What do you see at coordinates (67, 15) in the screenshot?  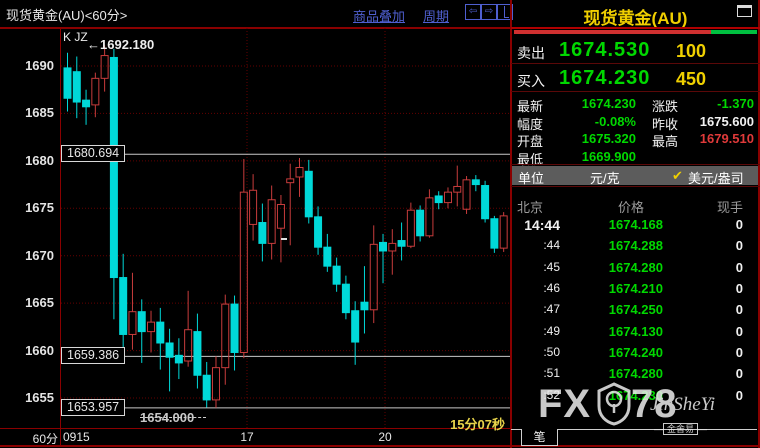 I see `chart-title: 现货黄金(AU)<60分>` at bounding box center [67, 15].